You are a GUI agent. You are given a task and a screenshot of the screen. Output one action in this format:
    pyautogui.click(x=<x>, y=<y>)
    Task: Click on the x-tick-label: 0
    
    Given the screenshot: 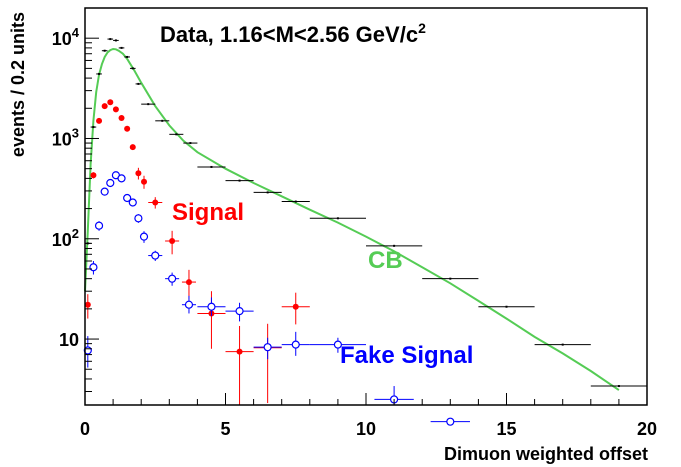 What is the action you would take?
    pyautogui.click(x=85, y=429)
    